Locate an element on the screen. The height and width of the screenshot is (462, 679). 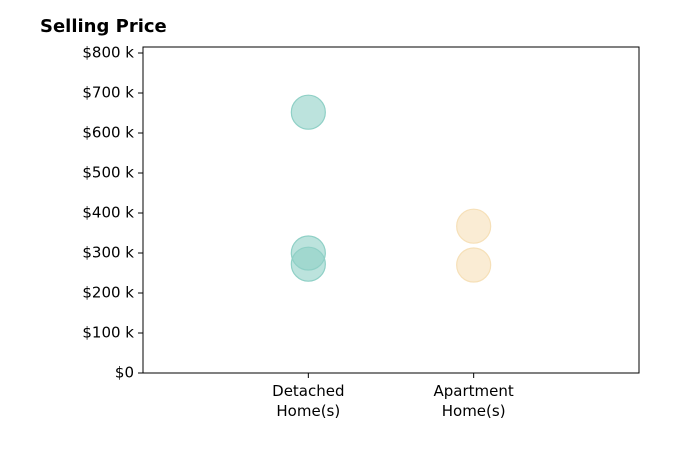
y-tick-label: $800 k is located at coordinates (108, 53).